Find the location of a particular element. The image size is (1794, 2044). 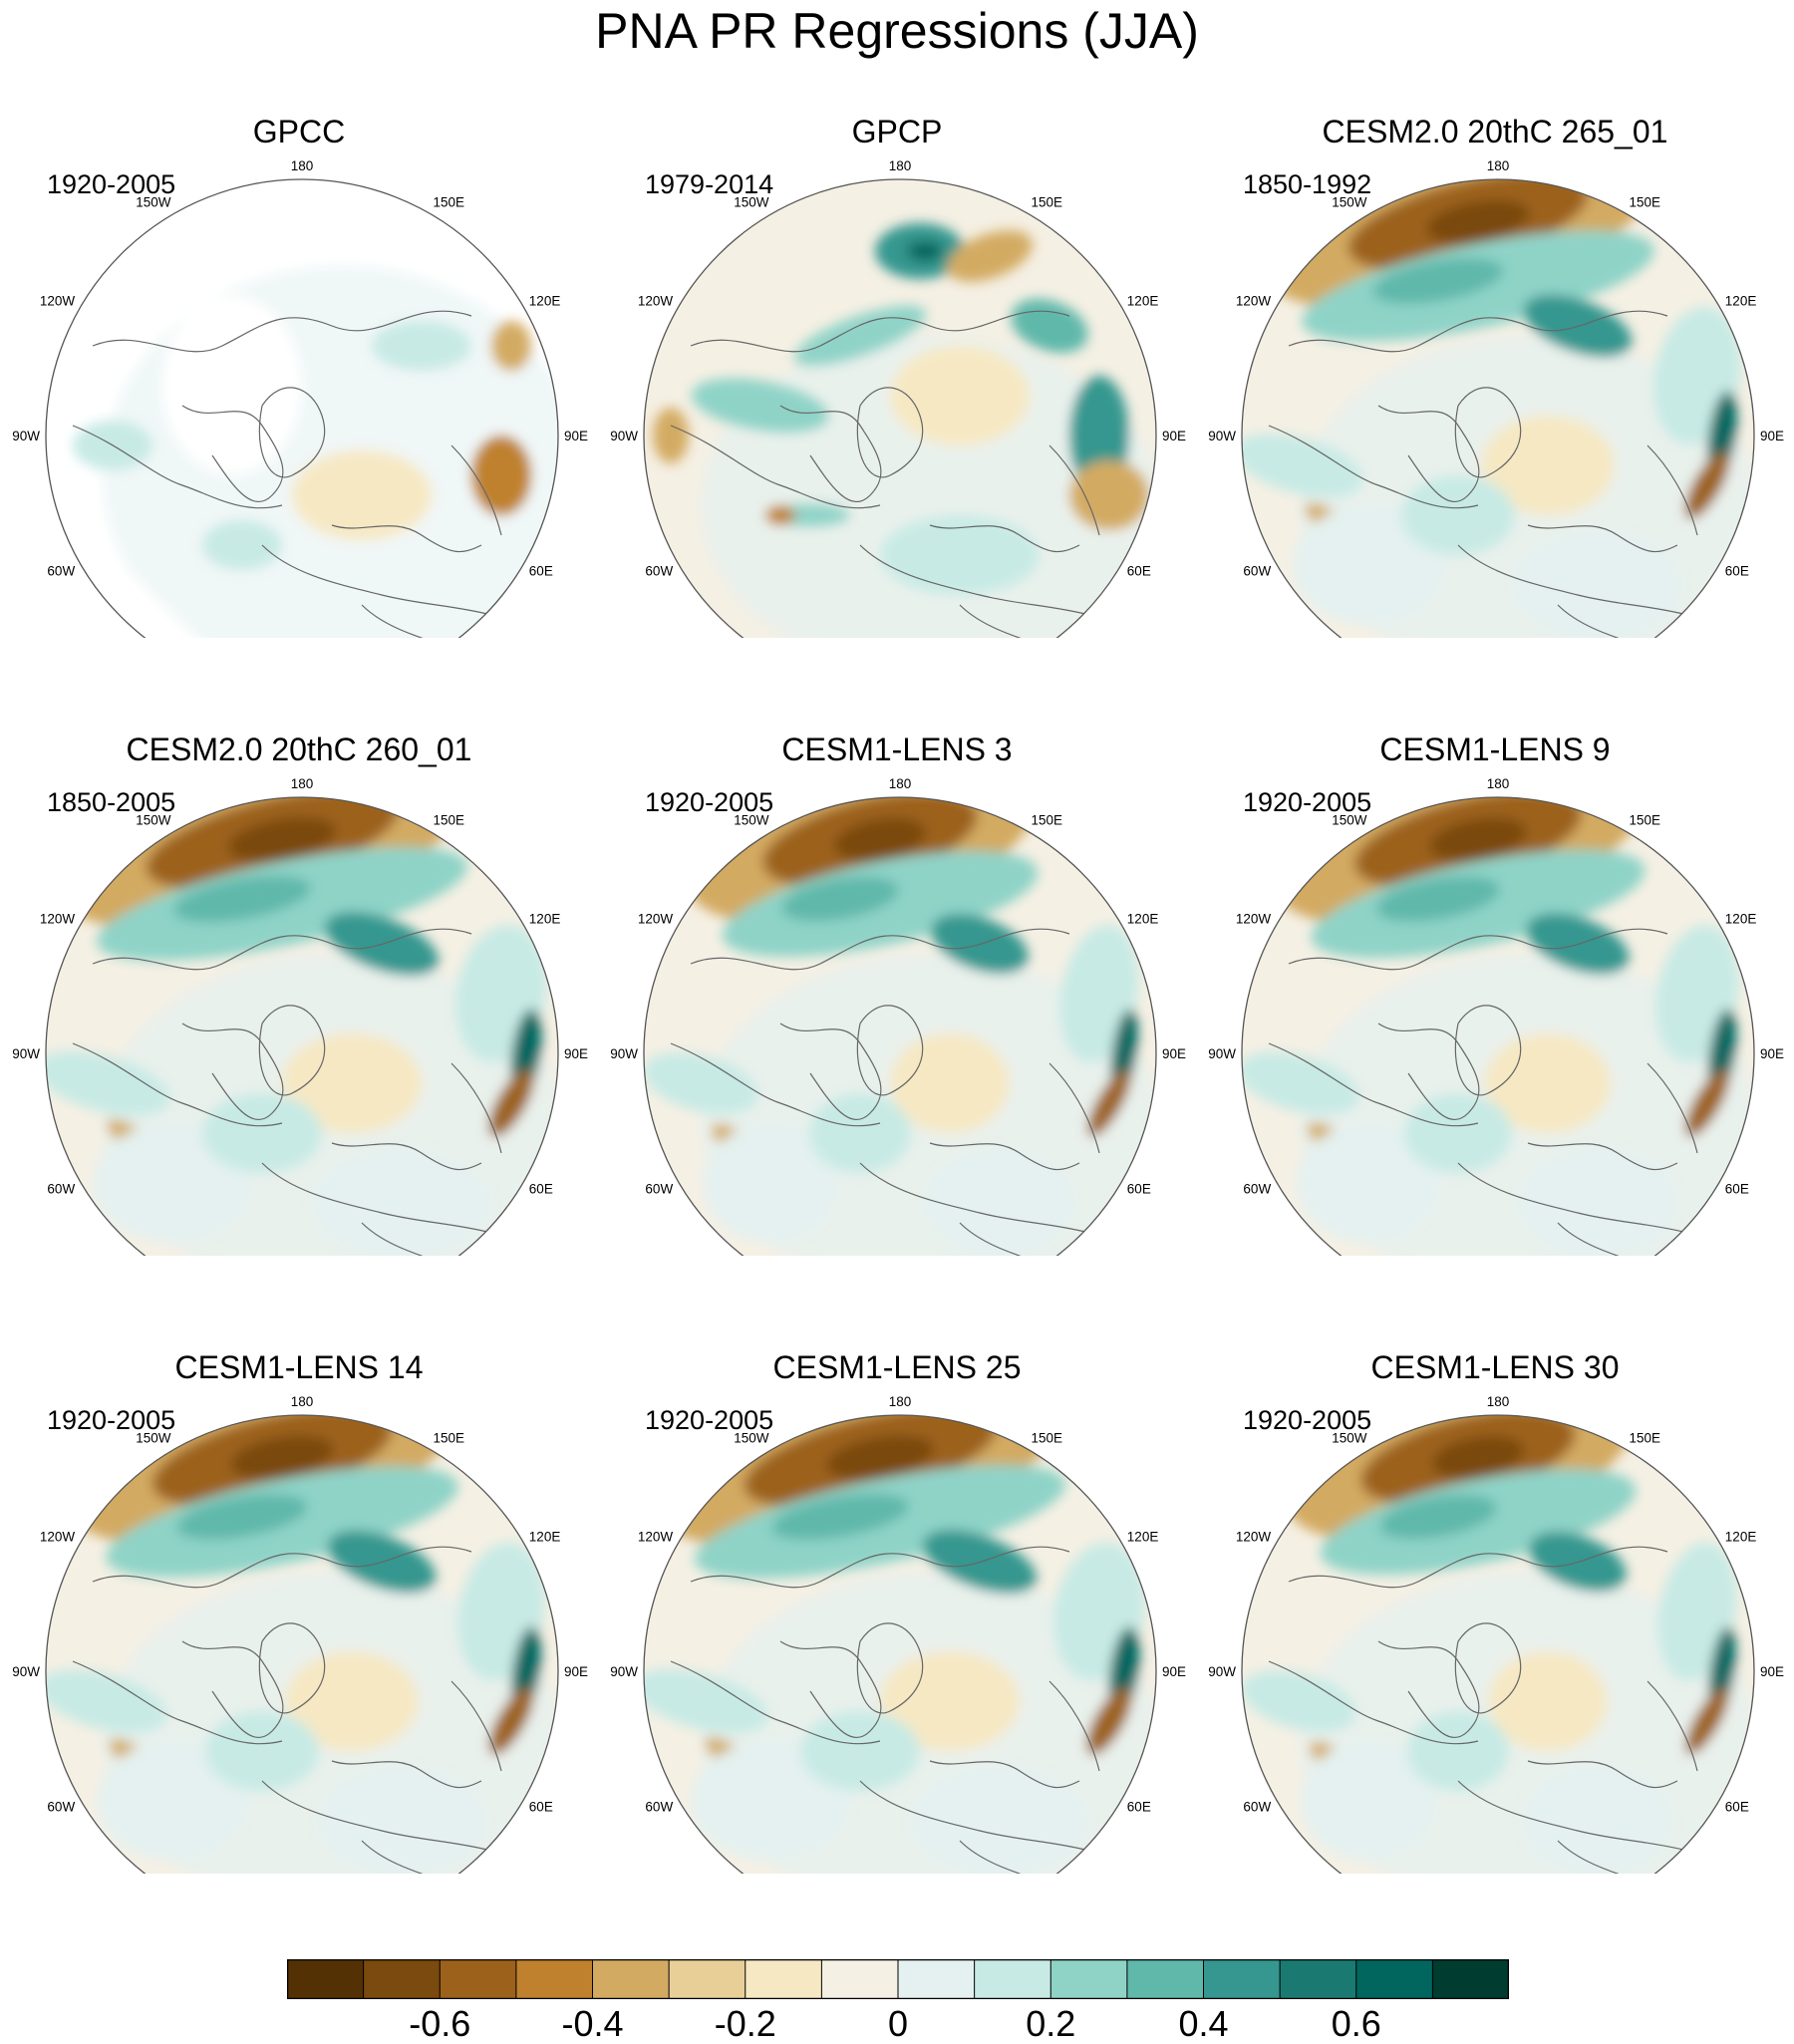

panel-title: CESM2.0 20thC 265_01 is located at coordinates (1495, 131).